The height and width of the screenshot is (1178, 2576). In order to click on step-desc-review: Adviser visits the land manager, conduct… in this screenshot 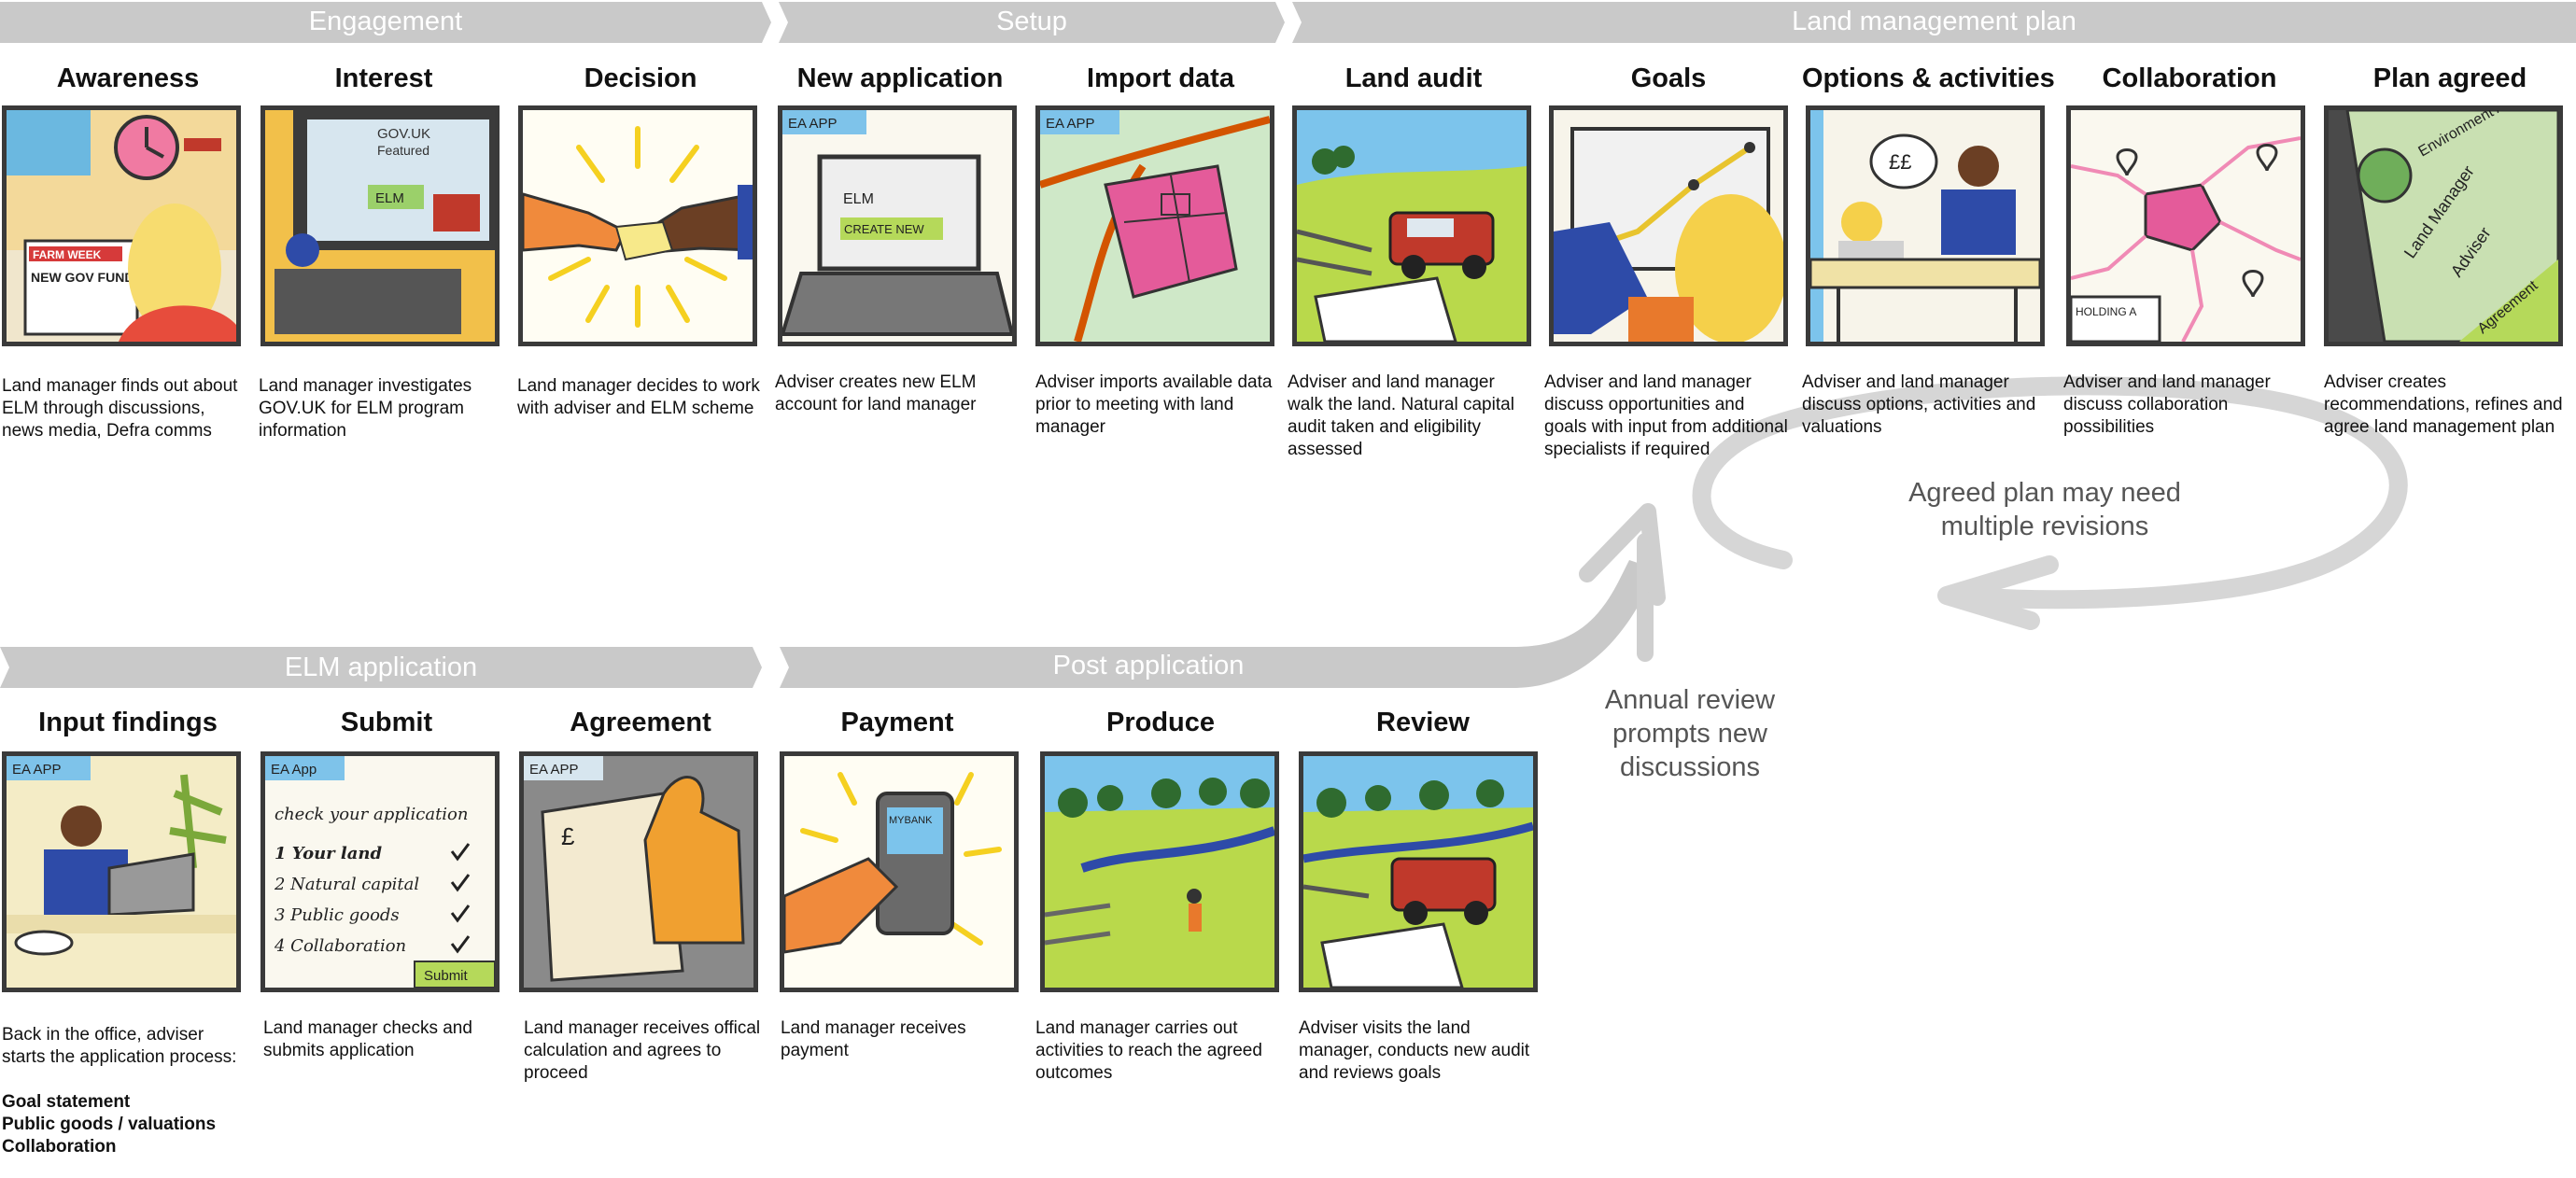, I will do `click(1415, 1050)`.